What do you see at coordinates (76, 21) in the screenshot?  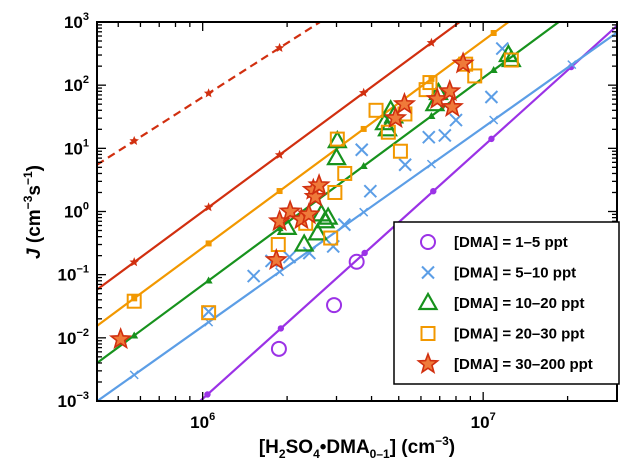 I see `y-tick-label: 10³` at bounding box center [76, 21].